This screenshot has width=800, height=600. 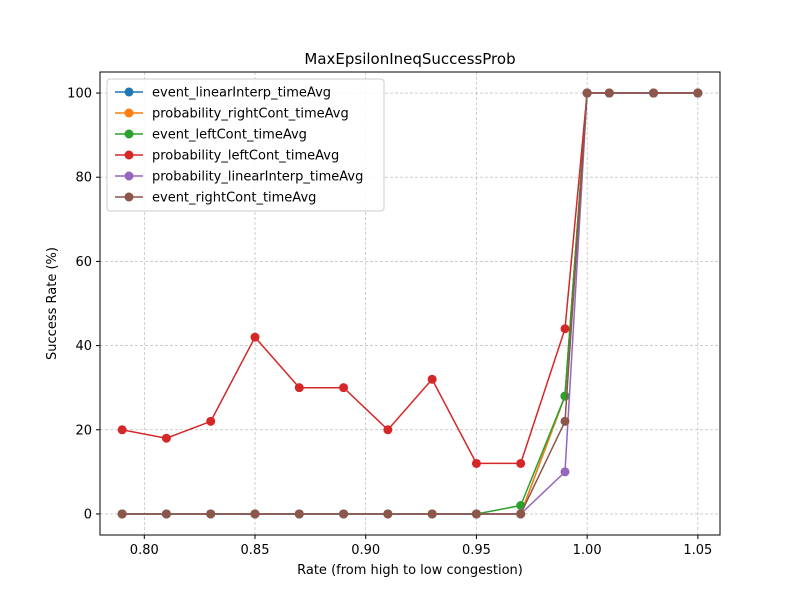 I want to click on legend-item: probability_rightCont_timeAvg, so click(x=232, y=114).